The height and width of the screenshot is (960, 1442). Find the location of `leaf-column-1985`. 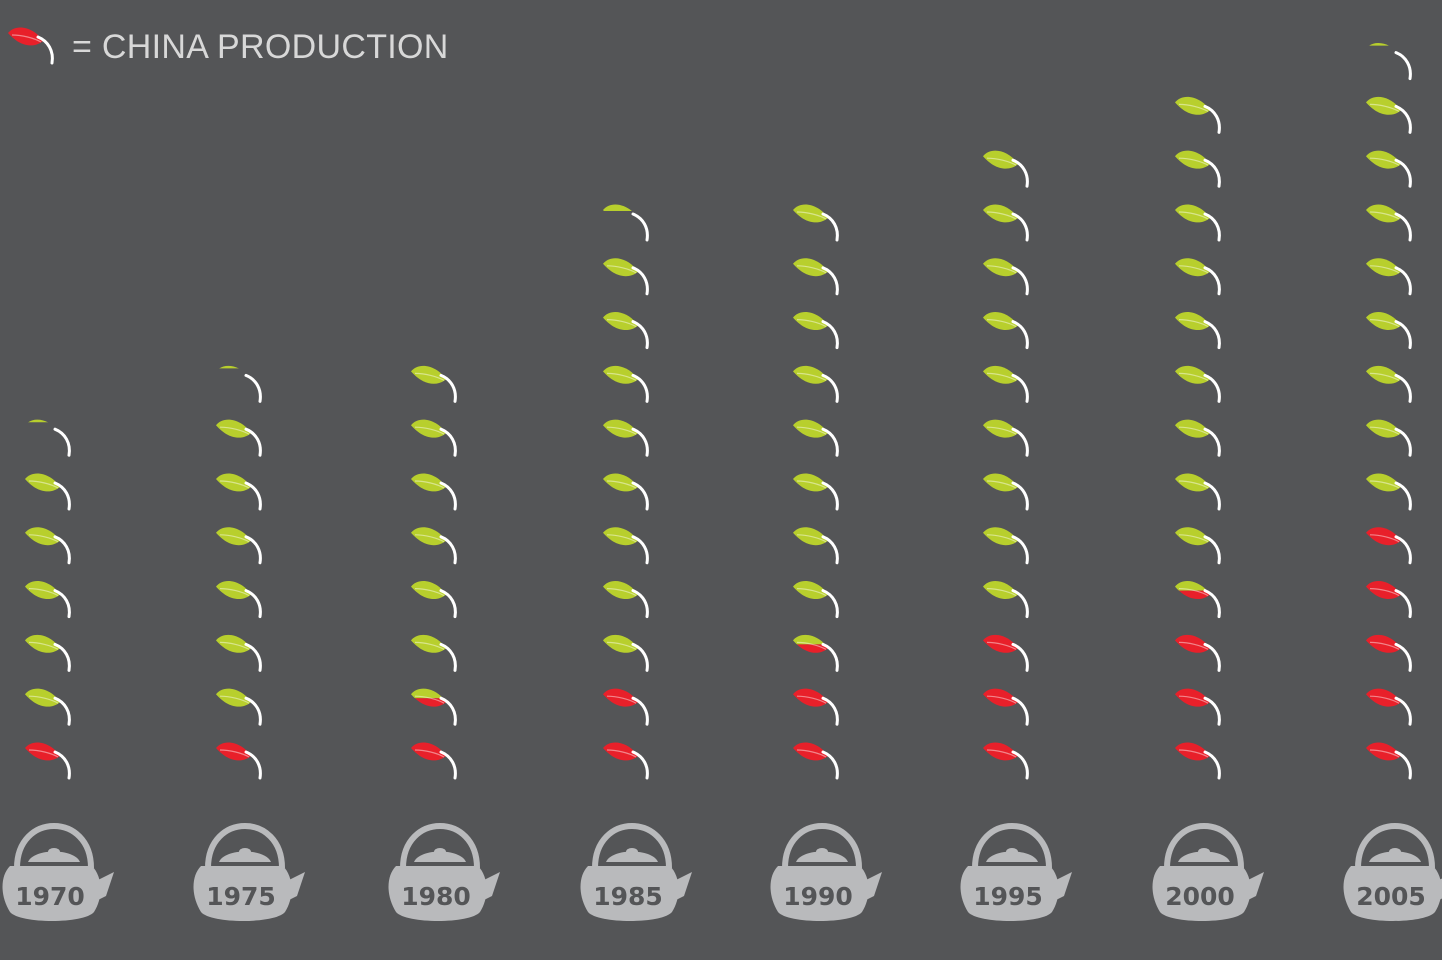

leaf-column-1985 is located at coordinates (626, 492).